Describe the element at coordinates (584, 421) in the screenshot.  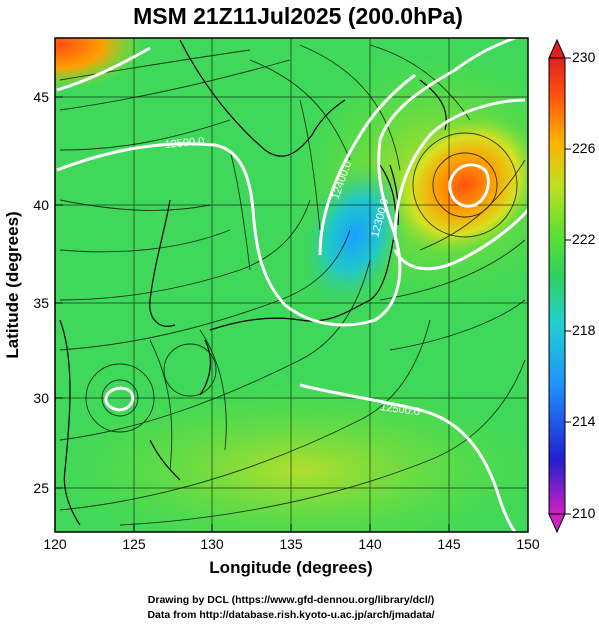
I see `colorbar-tick-label: 214` at that location.